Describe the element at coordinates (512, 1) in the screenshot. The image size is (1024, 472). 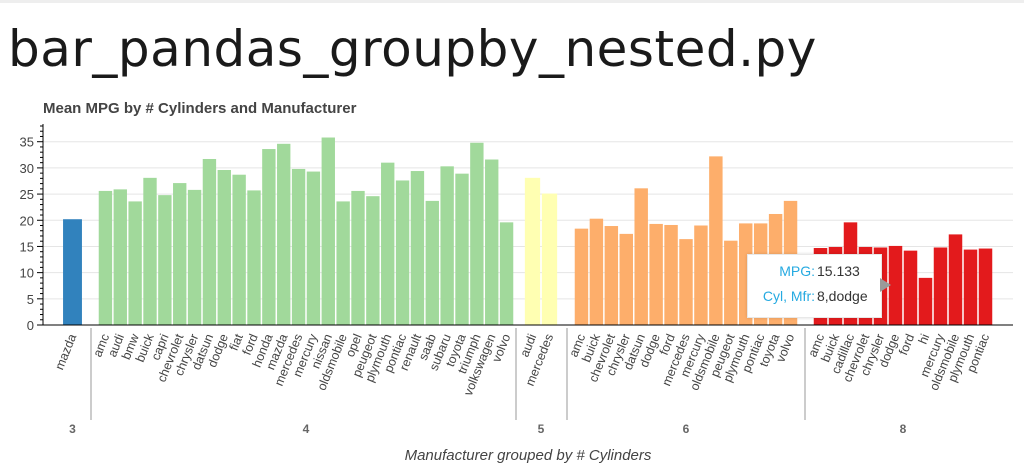
I see `top-border` at that location.